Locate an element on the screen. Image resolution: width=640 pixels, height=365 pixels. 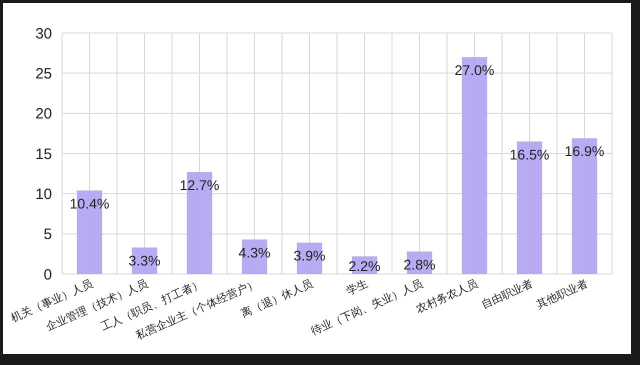
x-tick-label: 其他职业者 is located at coordinates (562, 294).